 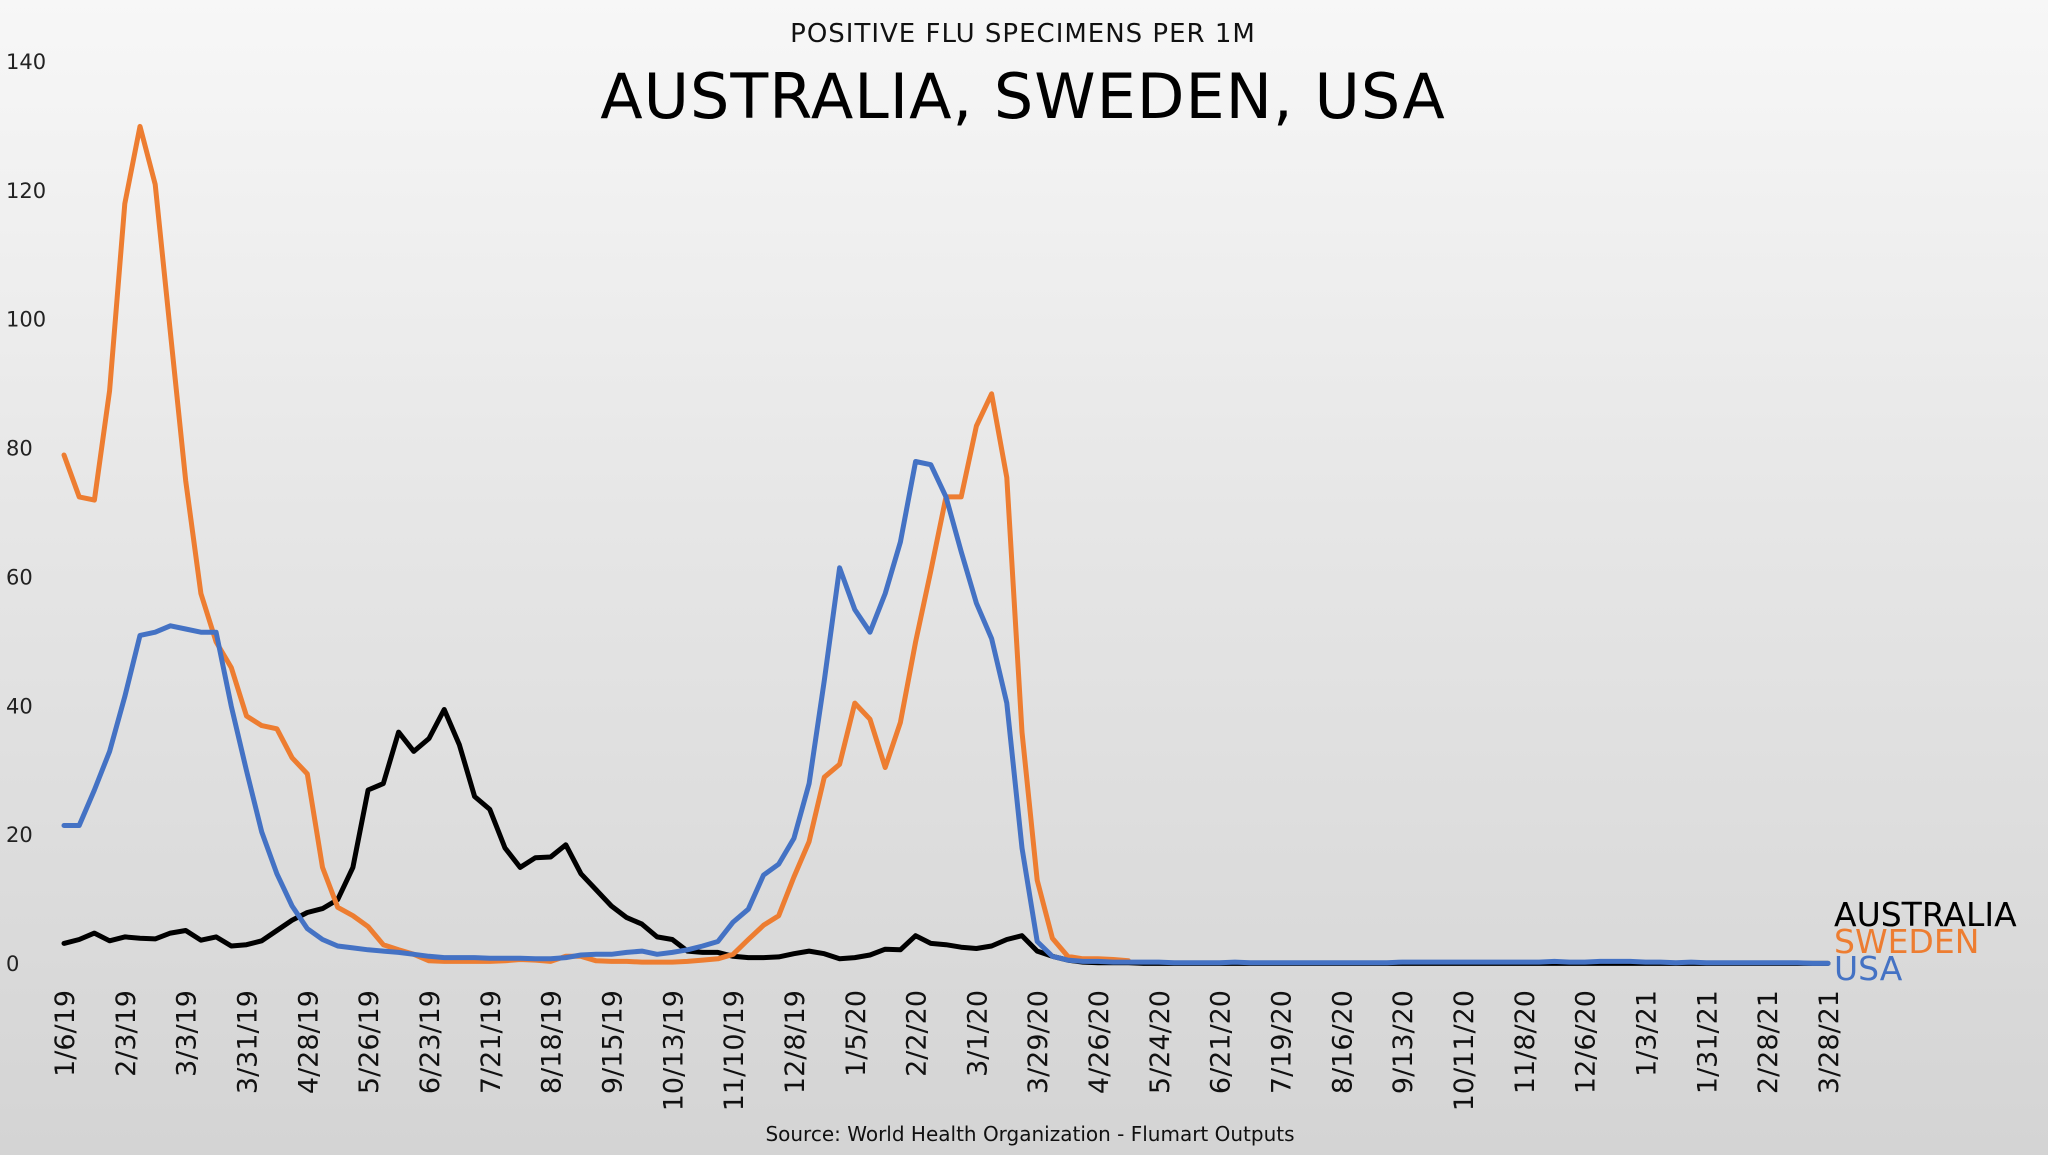 I want to click on x-tick-label: 1/31/21, so click(x=1707, y=1042).